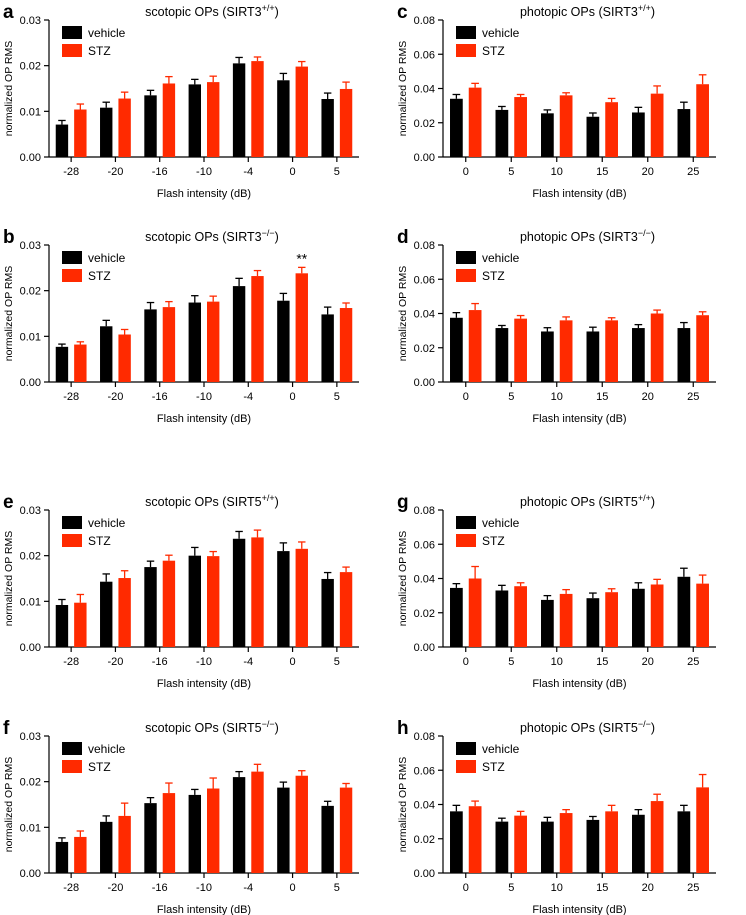 The image size is (746, 915). Describe the element at coordinates (239, 825) in the screenshot. I see `bar-vehicle--4` at that location.